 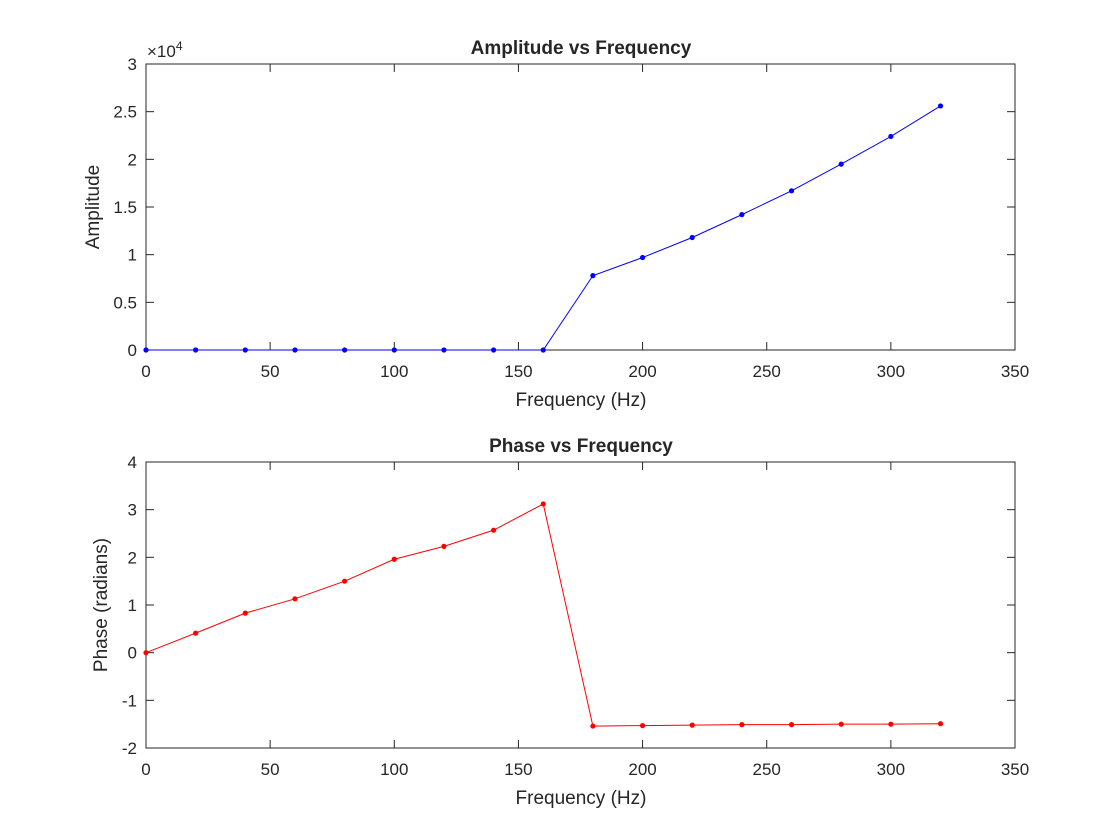 I want to click on amplitude-x-tick-label: 50, so click(x=270, y=371).